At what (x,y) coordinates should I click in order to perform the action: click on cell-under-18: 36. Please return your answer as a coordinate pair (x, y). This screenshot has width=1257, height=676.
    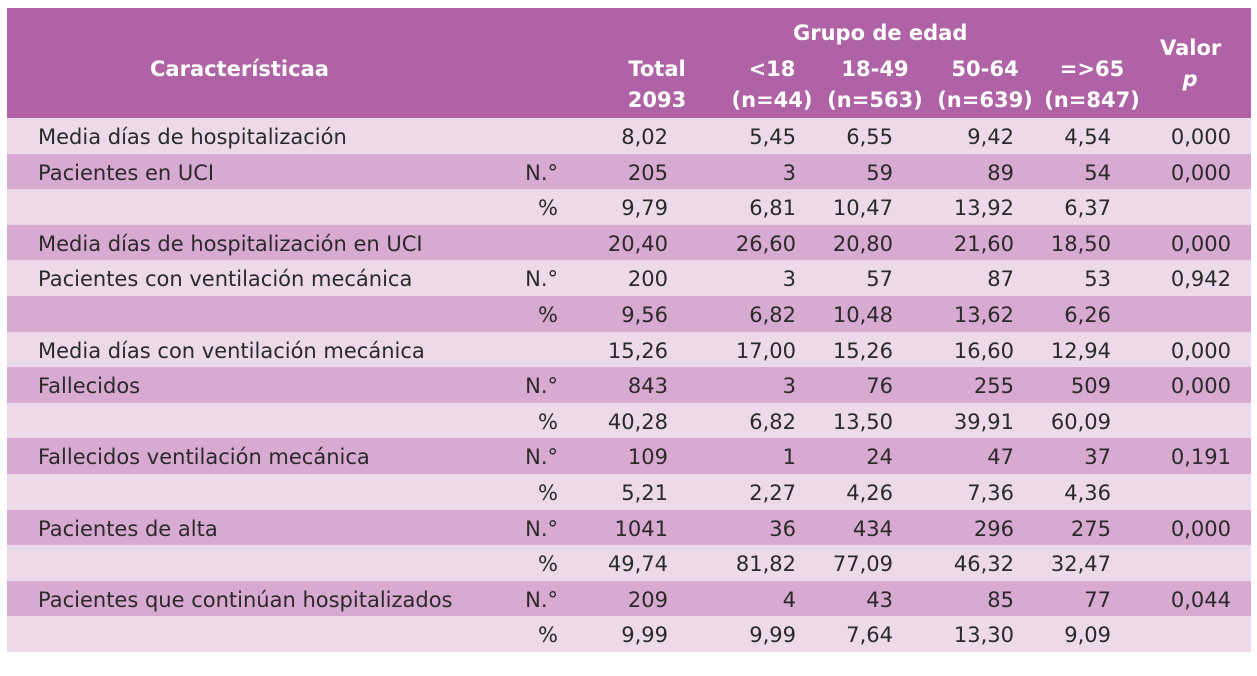
    Looking at the image, I should click on (782, 528).